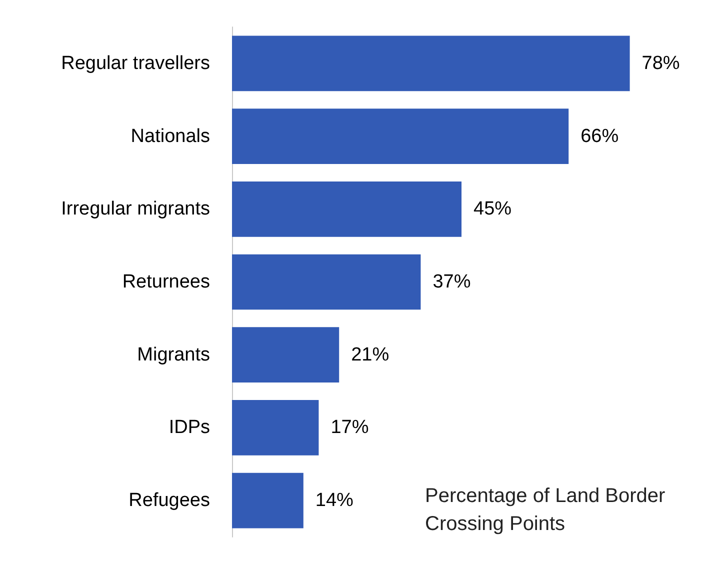  Describe the element at coordinates (451, 282) in the screenshot. I see `data-label: 37%` at that location.